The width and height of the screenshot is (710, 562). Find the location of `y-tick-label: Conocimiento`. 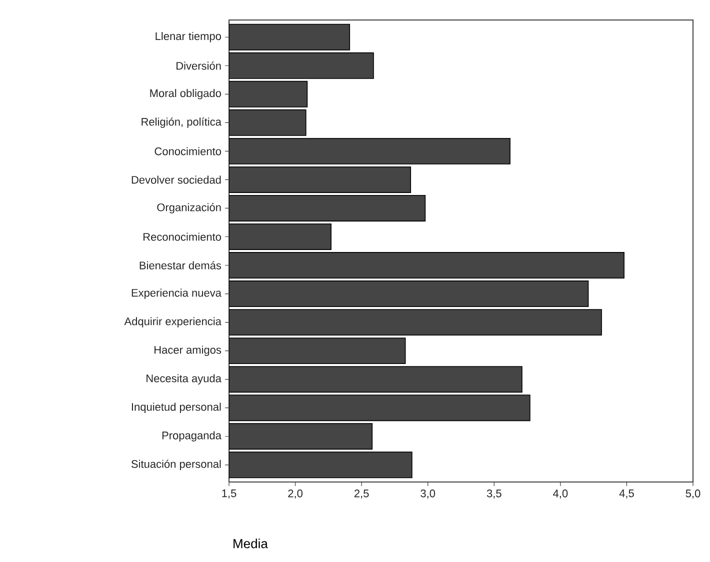

y-tick-label: Conocimiento is located at coordinates (188, 151).